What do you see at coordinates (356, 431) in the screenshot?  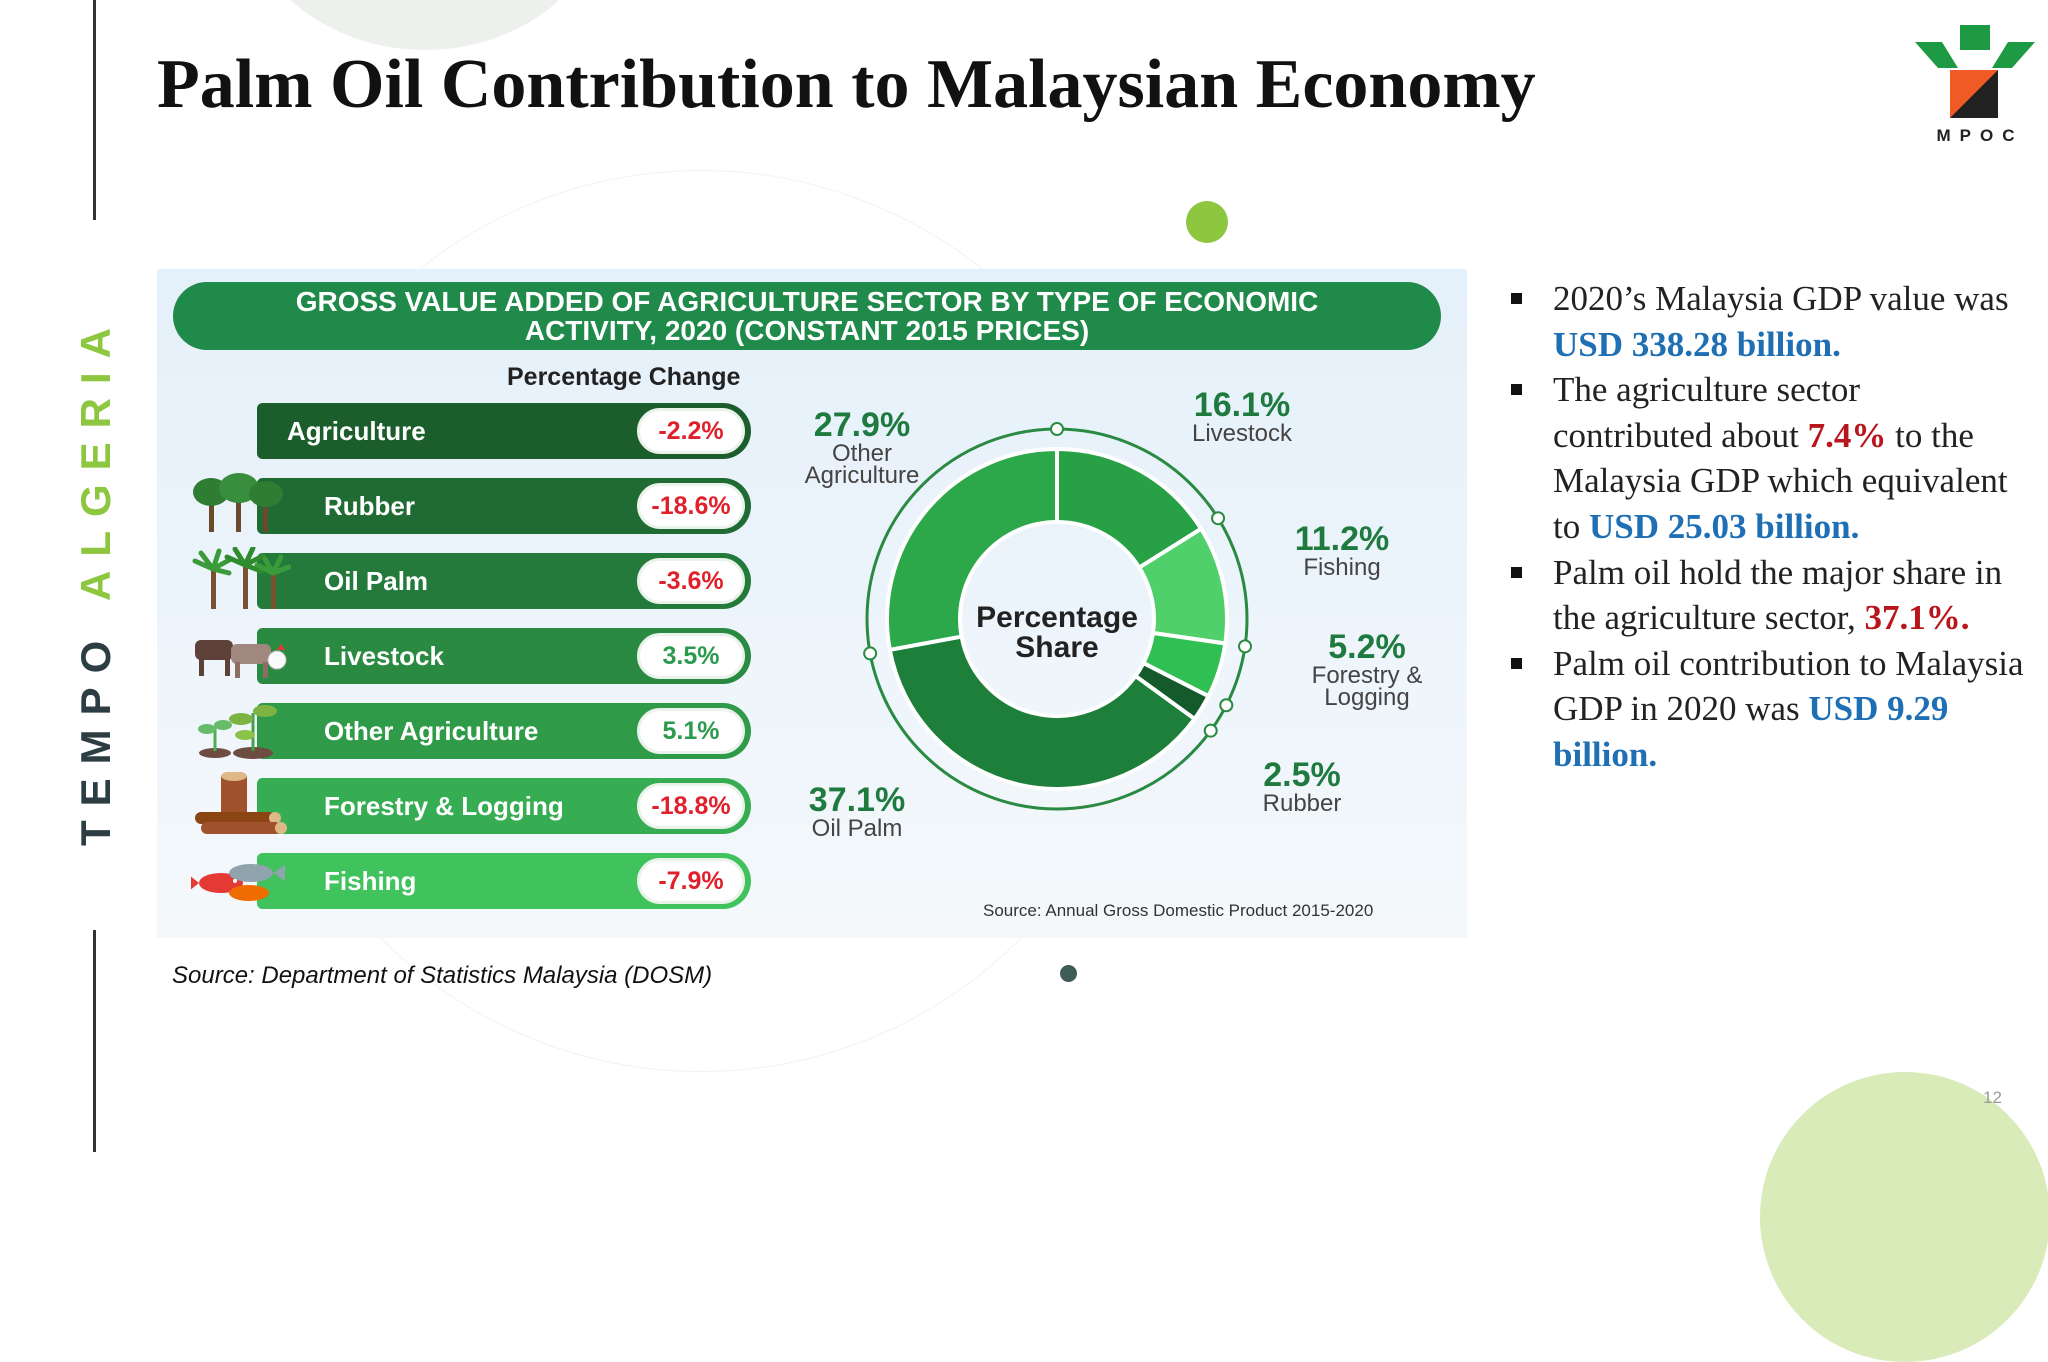 I see `bar-row-label: Agriculture` at bounding box center [356, 431].